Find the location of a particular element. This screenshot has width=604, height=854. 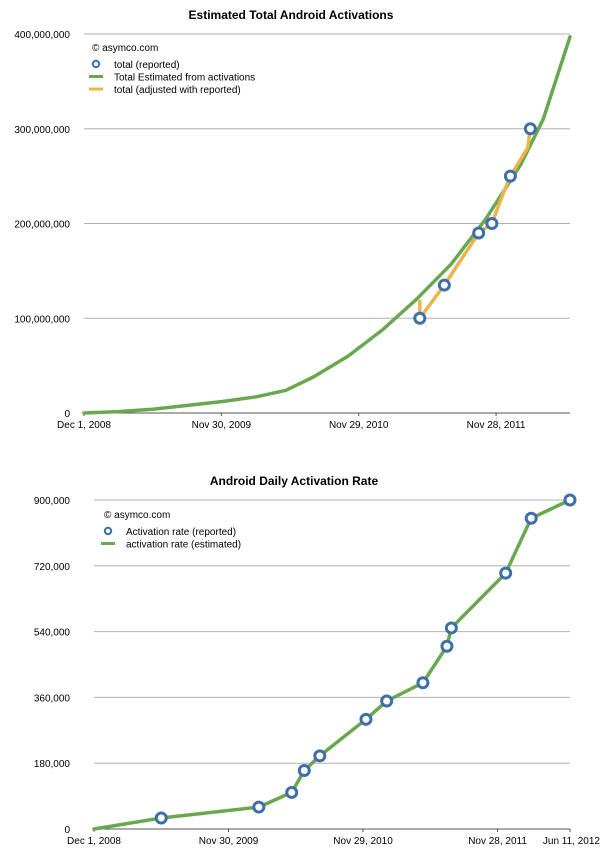

y-tick-label: 720,000 is located at coordinates (52, 567).